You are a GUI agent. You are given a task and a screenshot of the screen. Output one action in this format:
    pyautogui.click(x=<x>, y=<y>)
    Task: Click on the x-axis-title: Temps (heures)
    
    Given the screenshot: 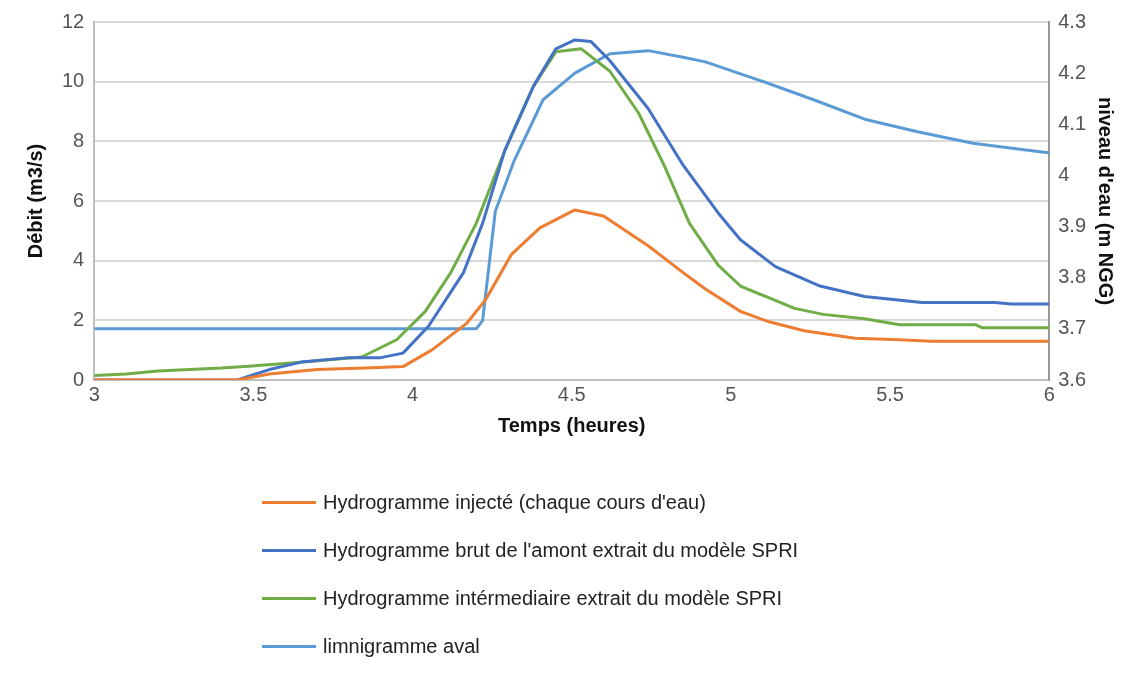 What is the action you would take?
    pyautogui.click(x=572, y=424)
    